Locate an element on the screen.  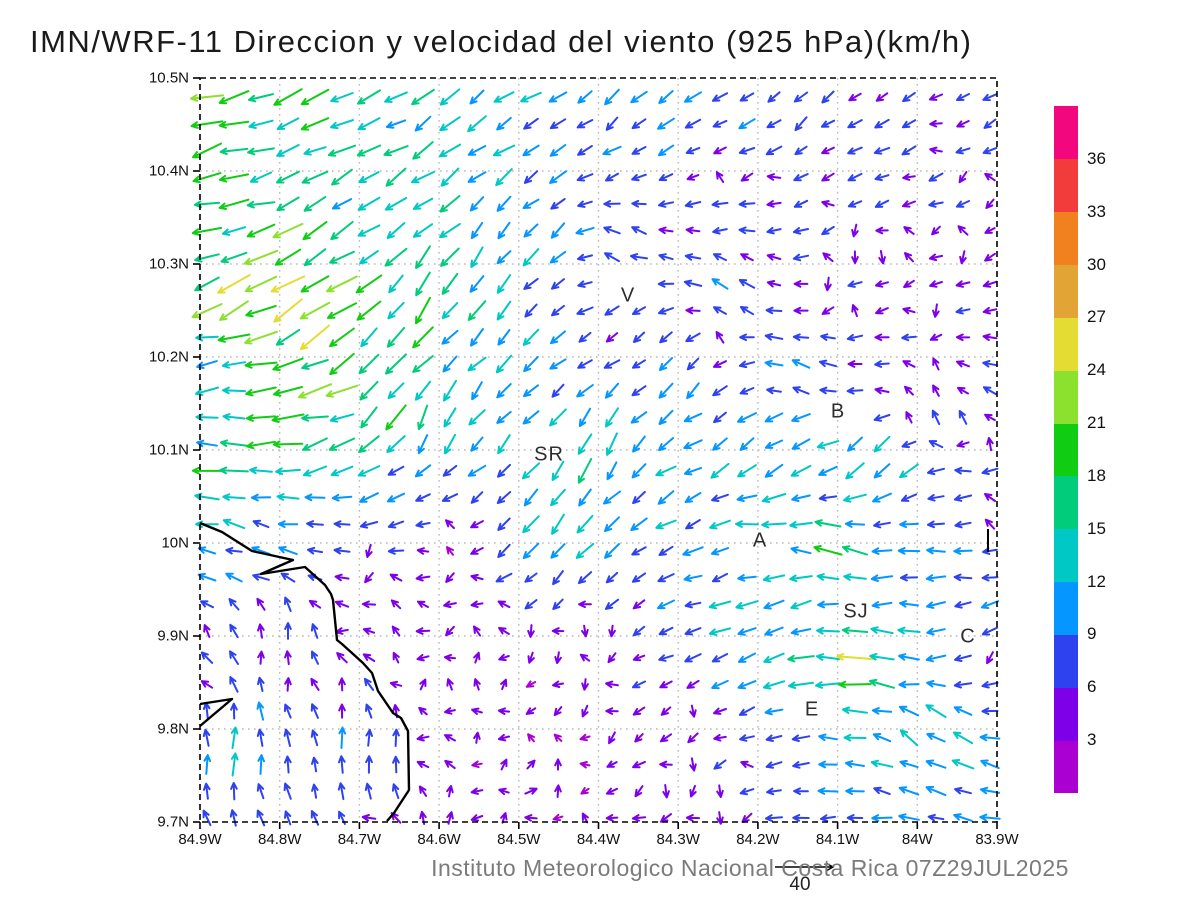
y-axis-label: 10.2N is located at coordinates (168, 357).